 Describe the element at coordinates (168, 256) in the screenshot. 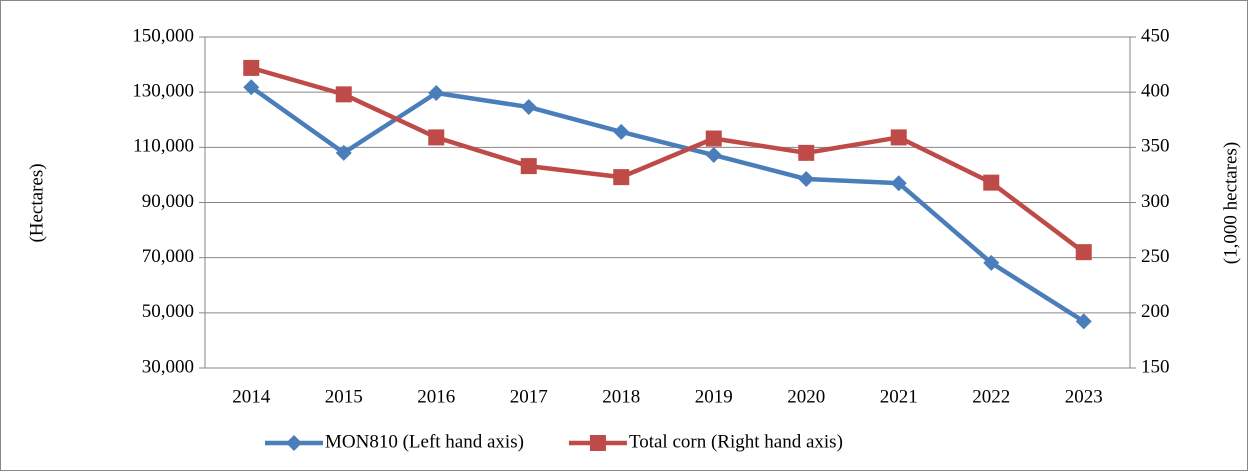

I see `y-tick-label: 70,000` at that location.